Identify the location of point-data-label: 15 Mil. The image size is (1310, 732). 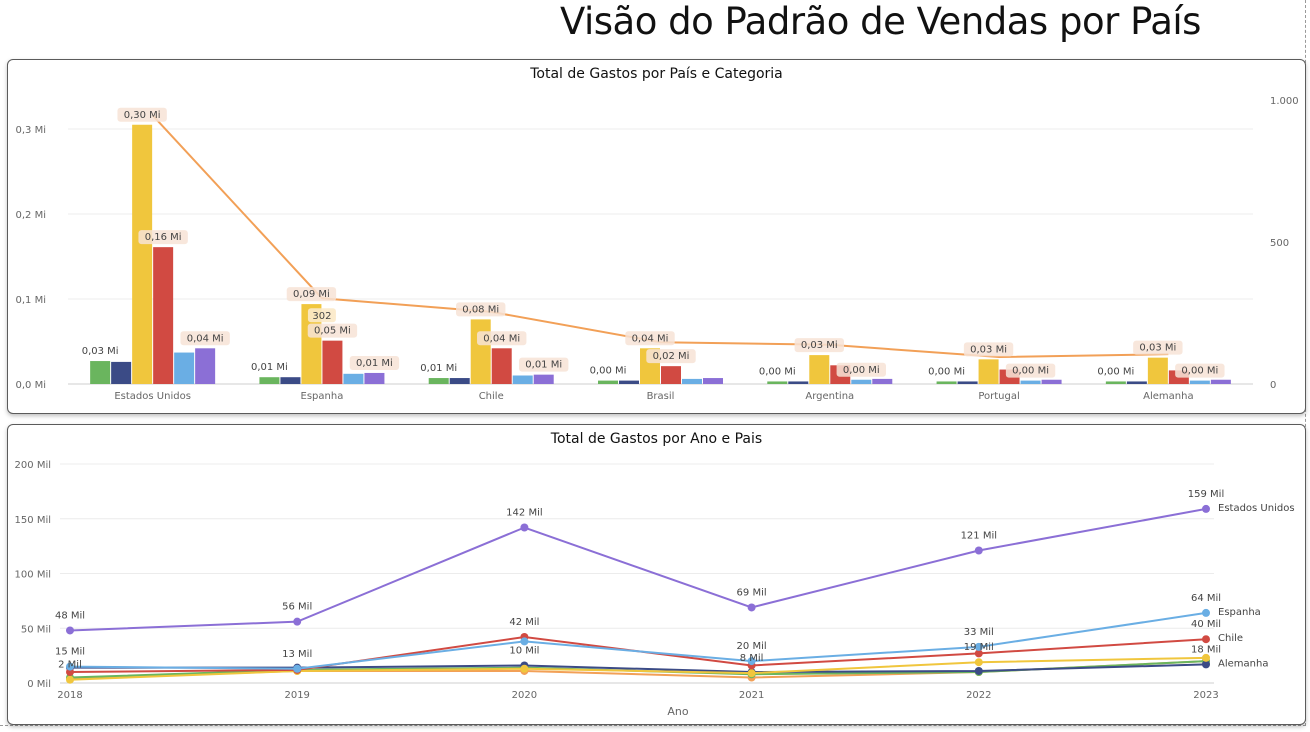
(70, 652).